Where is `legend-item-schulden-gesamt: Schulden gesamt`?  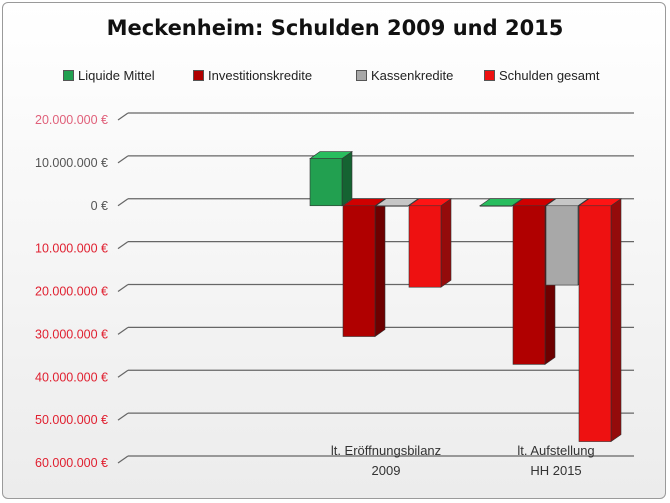
legend-item-schulden-gesamt: Schulden gesamt is located at coordinates (542, 75).